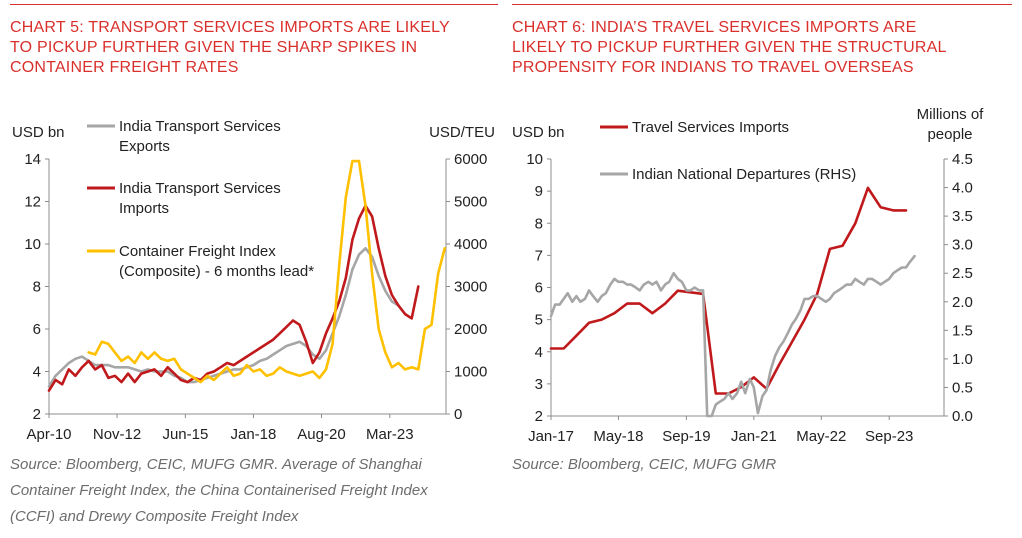  I want to click on chart-5-y-axis-label-right: USD/TEU, so click(462, 132).